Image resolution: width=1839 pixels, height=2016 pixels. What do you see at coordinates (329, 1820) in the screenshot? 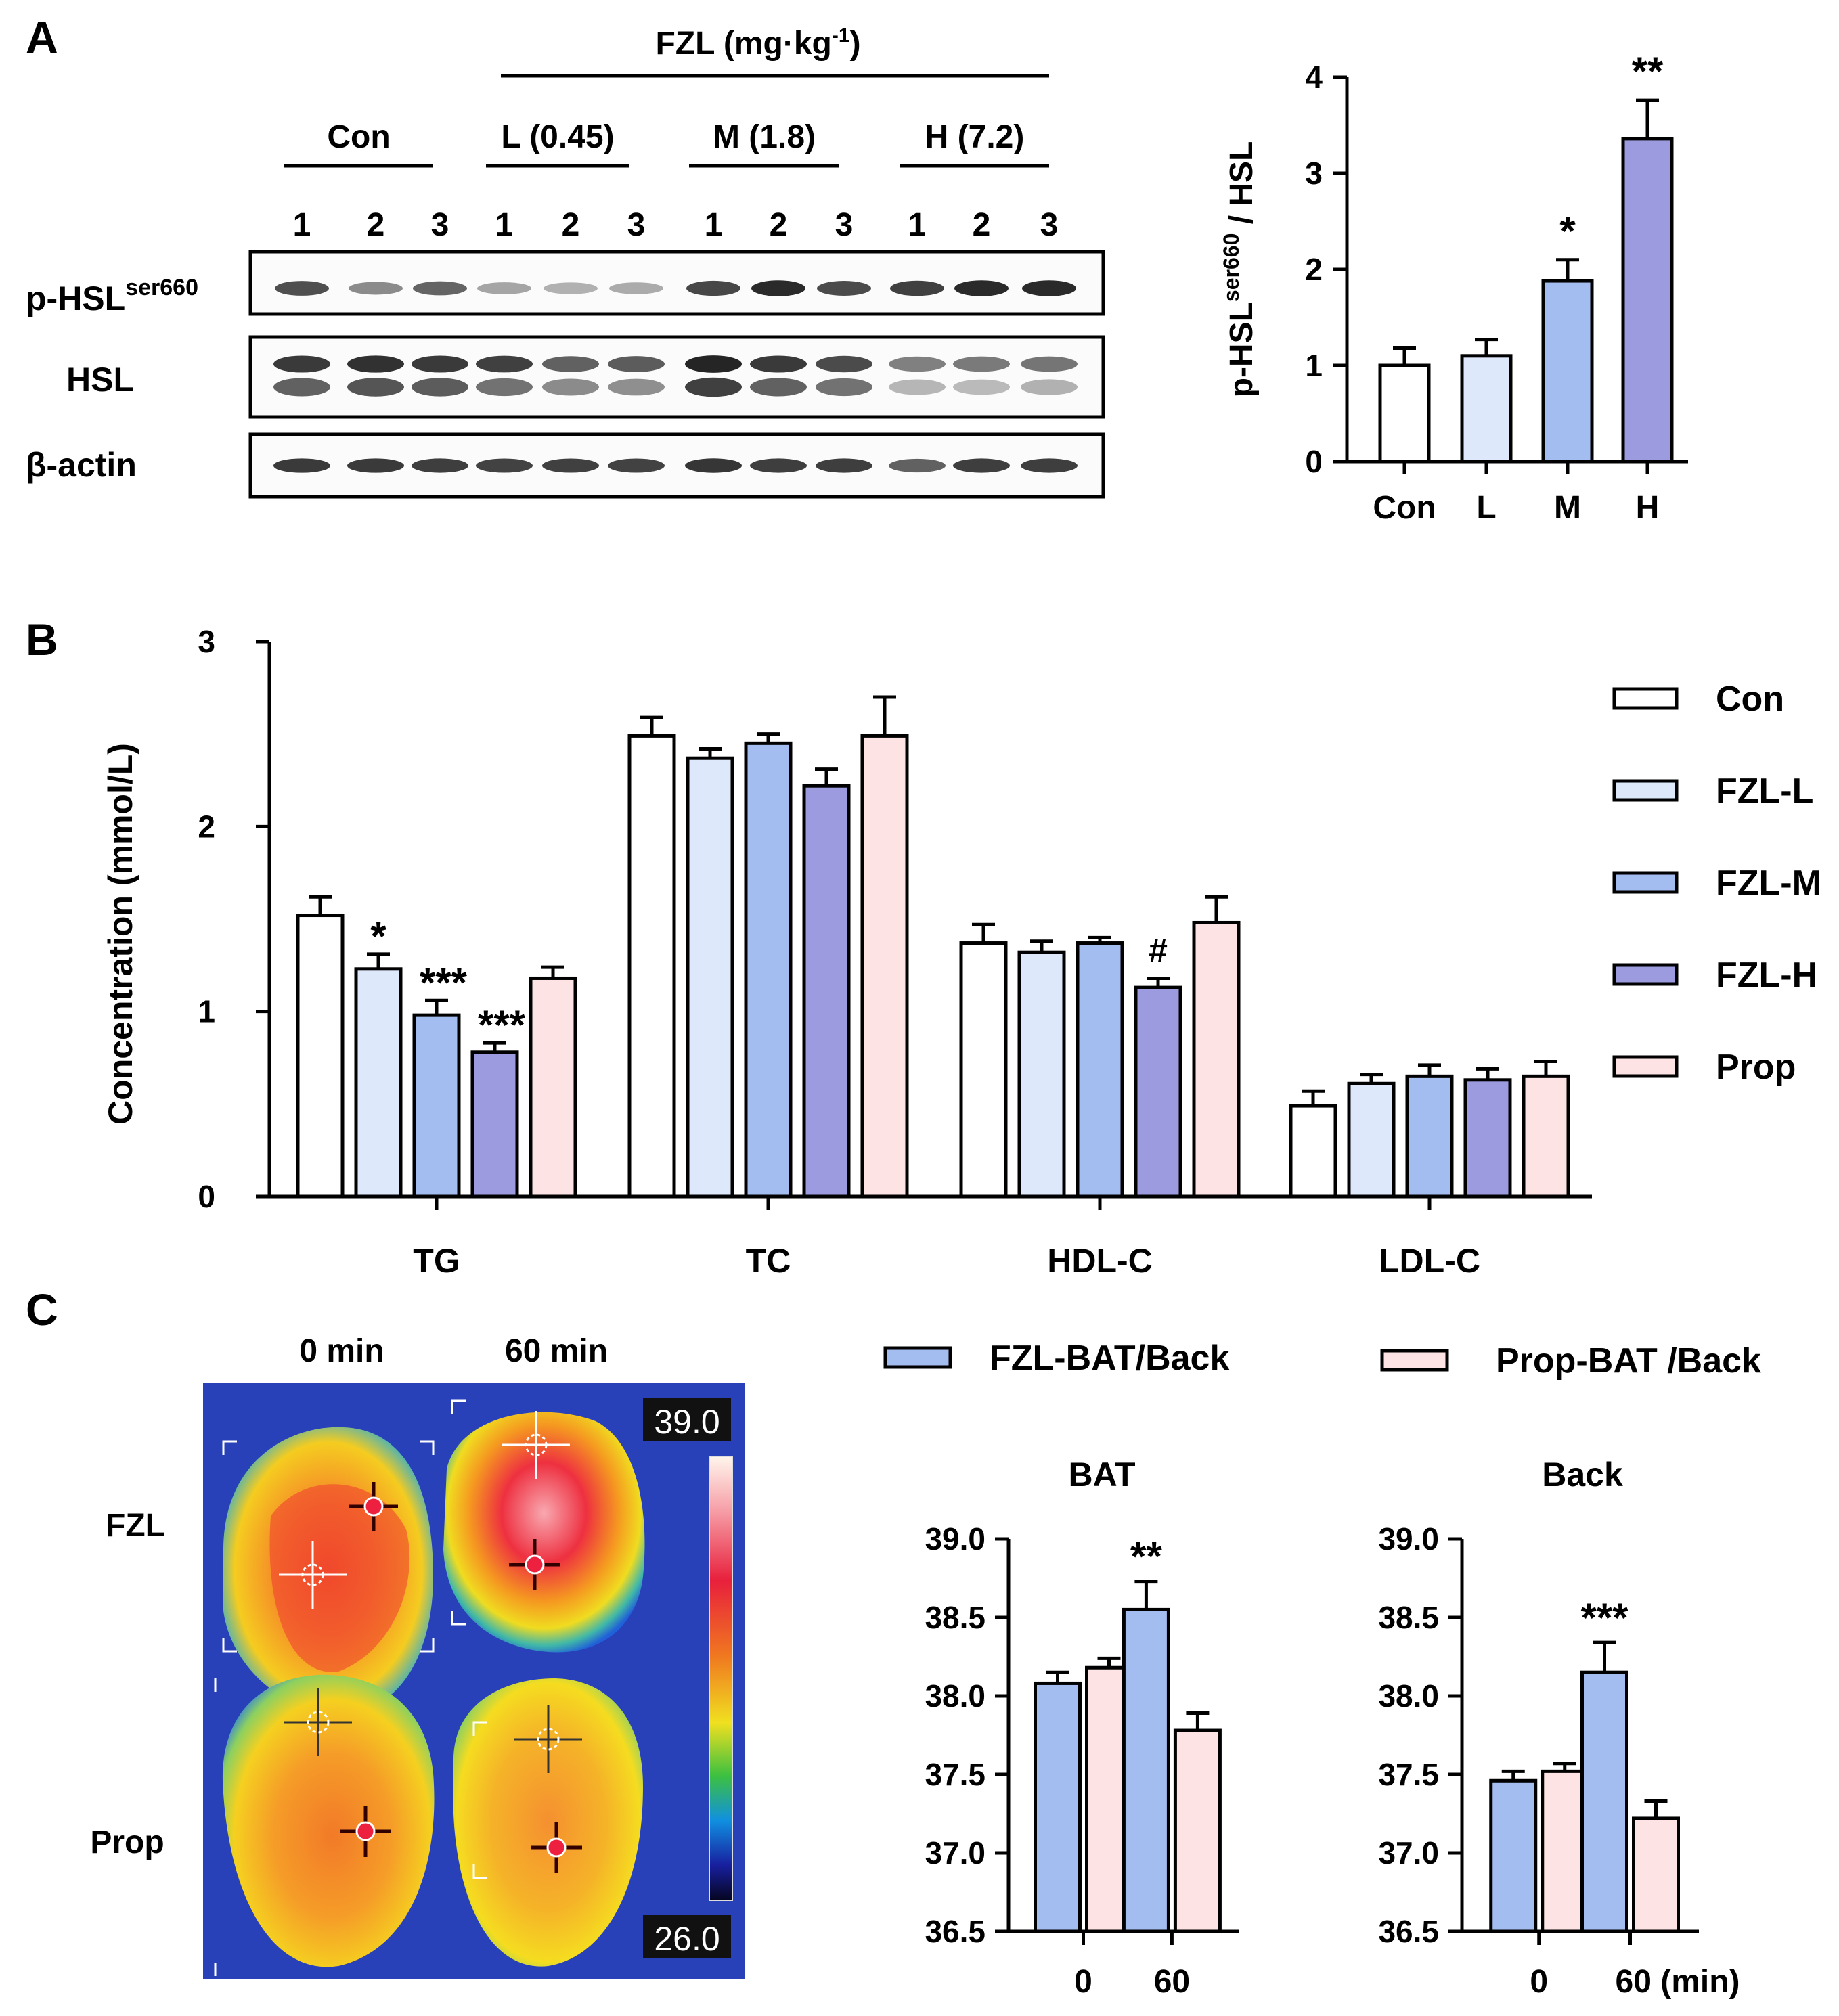
I see `thermal-prop-0min` at bounding box center [329, 1820].